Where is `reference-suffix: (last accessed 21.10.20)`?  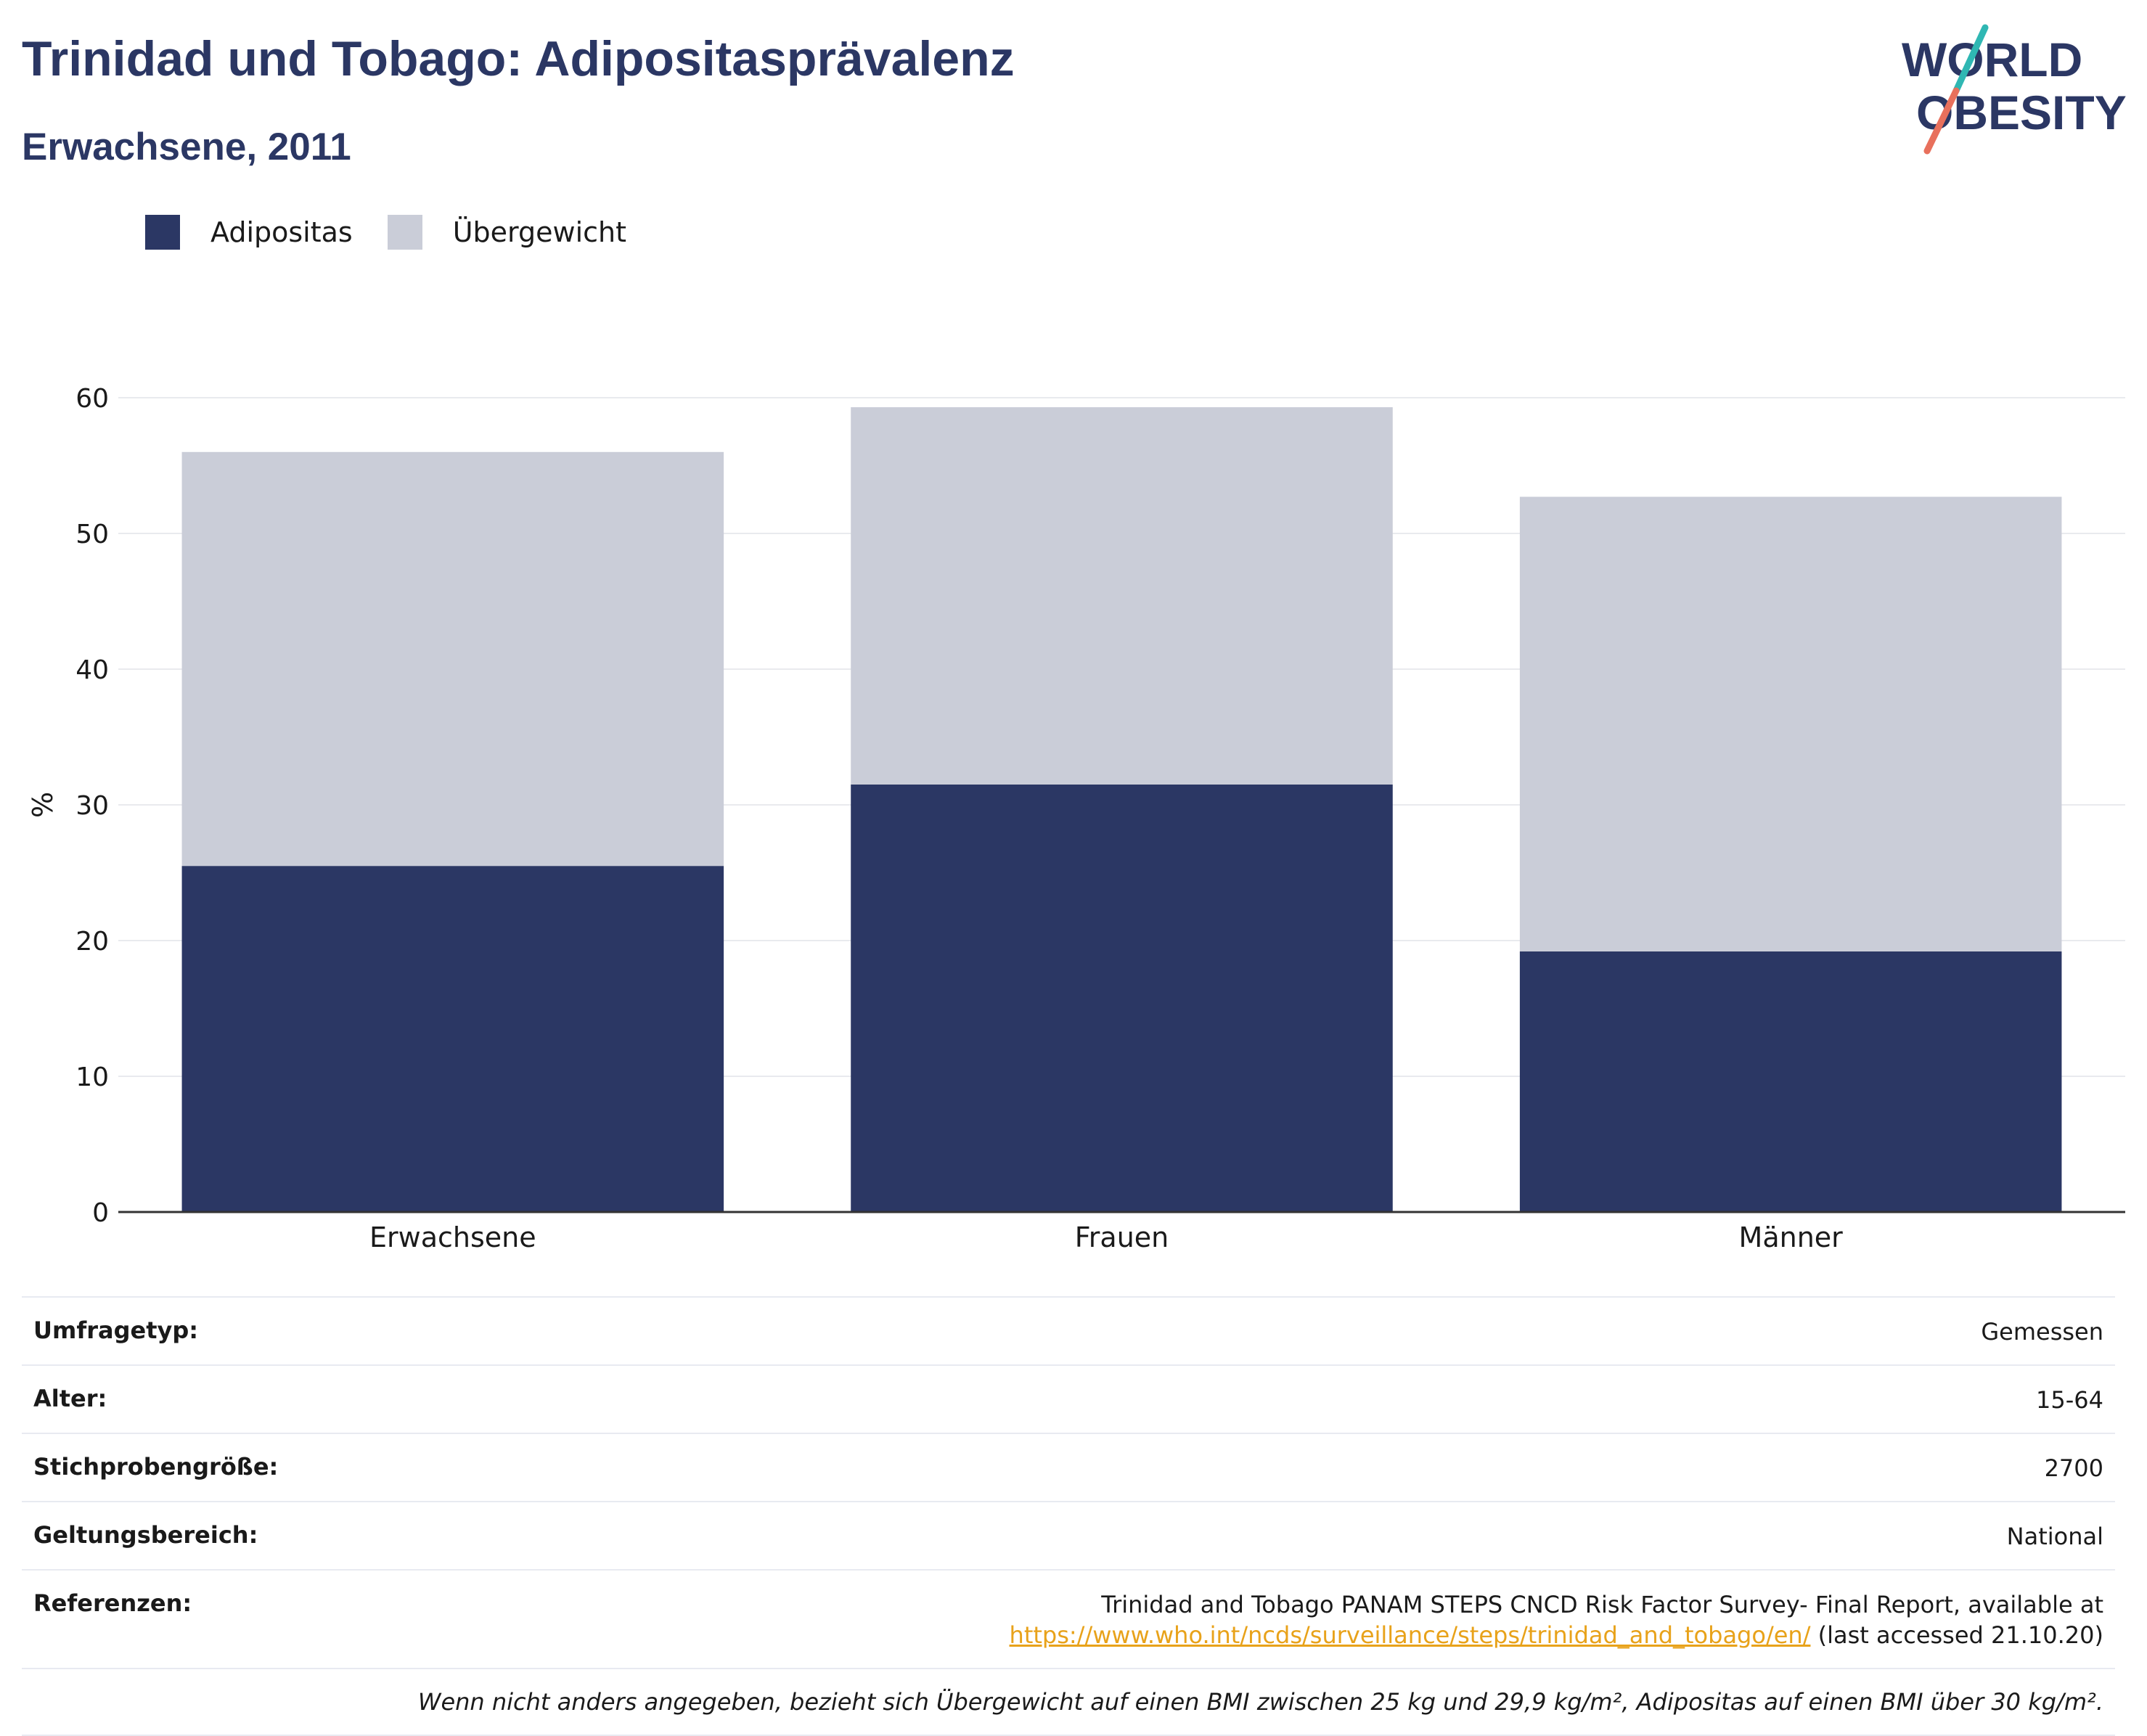
reference-suffix: (last accessed 21.10.20) is located at coordinates (1956, 1635).